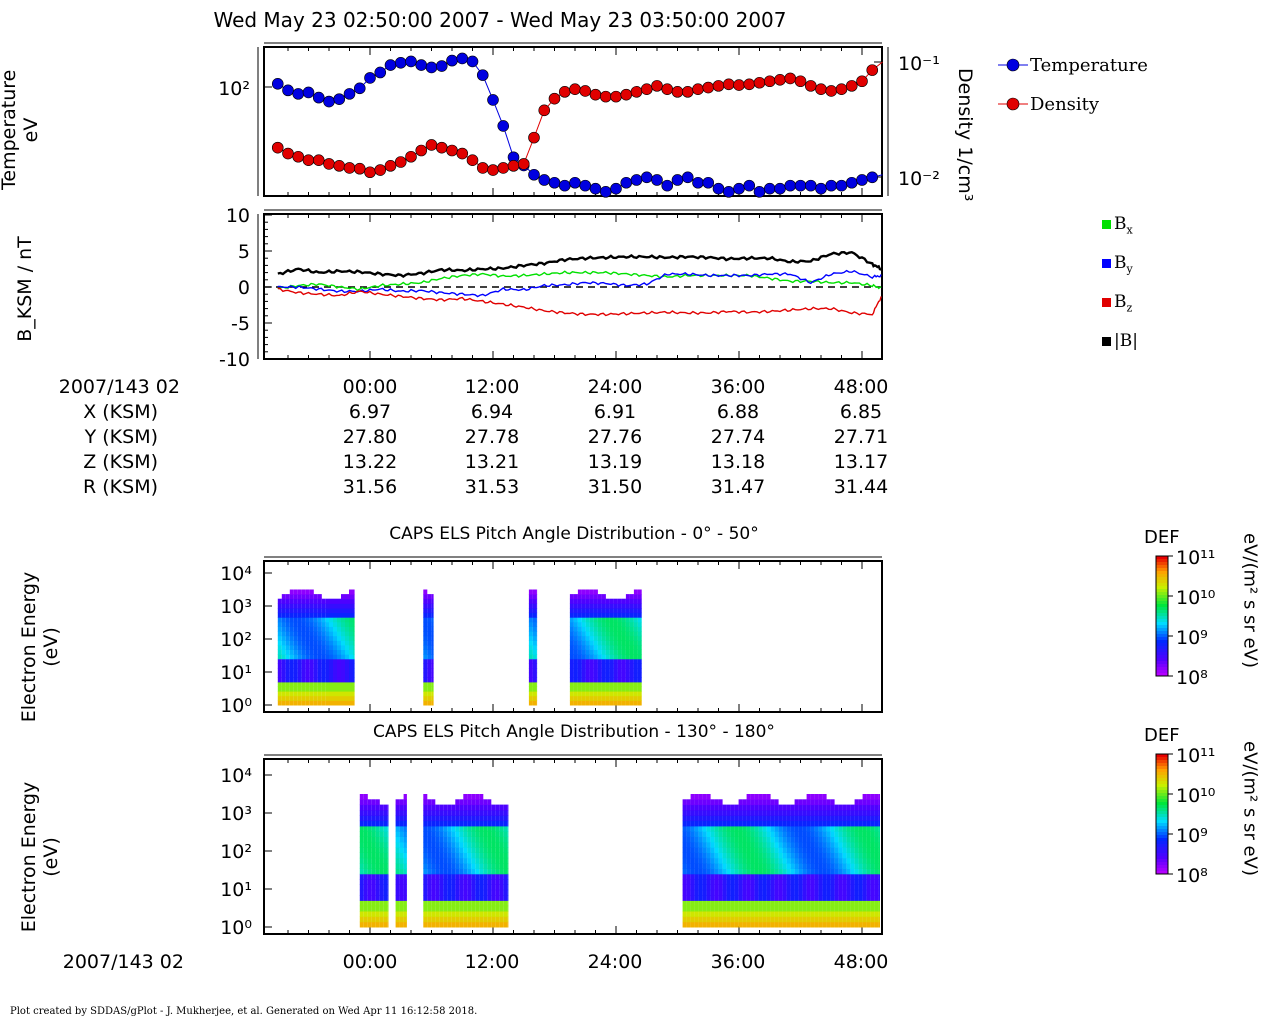 The height and width of the screenshot is (1024, 1280). Describe the element at coordinates (573, 636) in the screenshot. I see `spectrogram-2-frame` at that location.